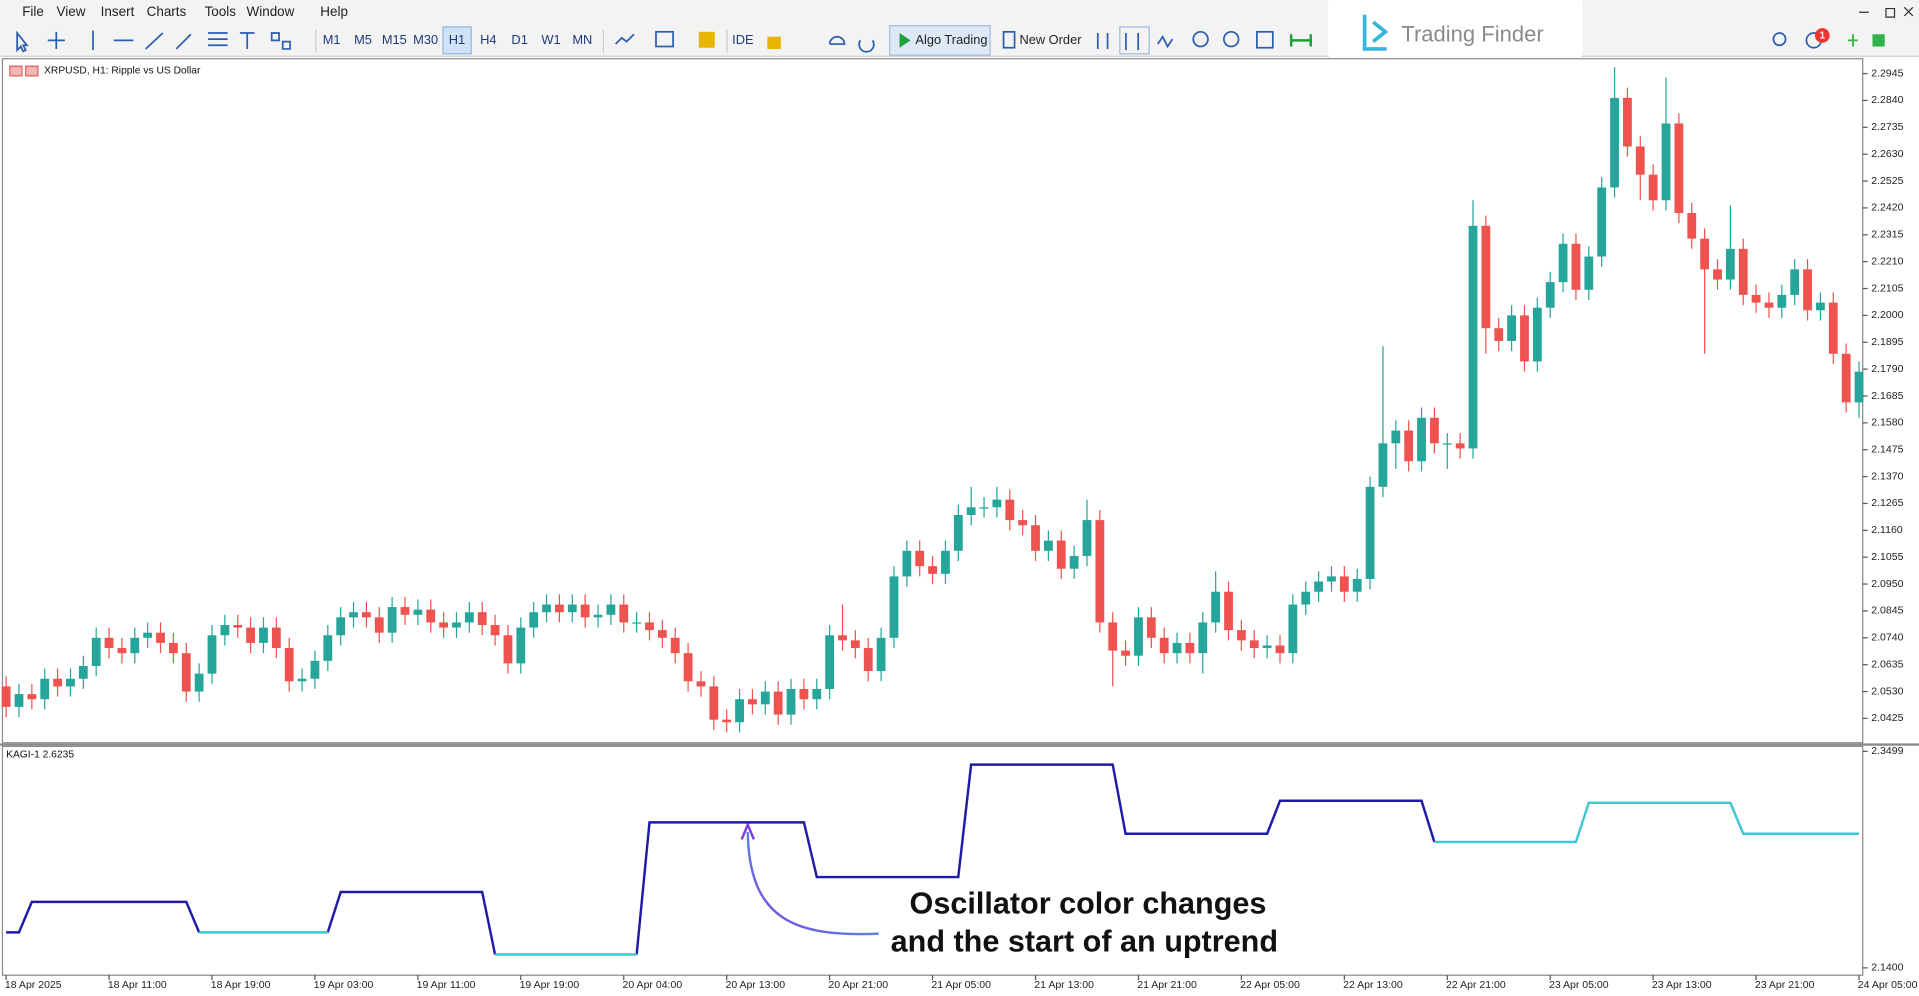 This screenshot has height=996, width=1919. Describe the element at coordinates (446, 985) in the screenshot. I see `x-tick-label: 19 Apr 11:00` at that location.